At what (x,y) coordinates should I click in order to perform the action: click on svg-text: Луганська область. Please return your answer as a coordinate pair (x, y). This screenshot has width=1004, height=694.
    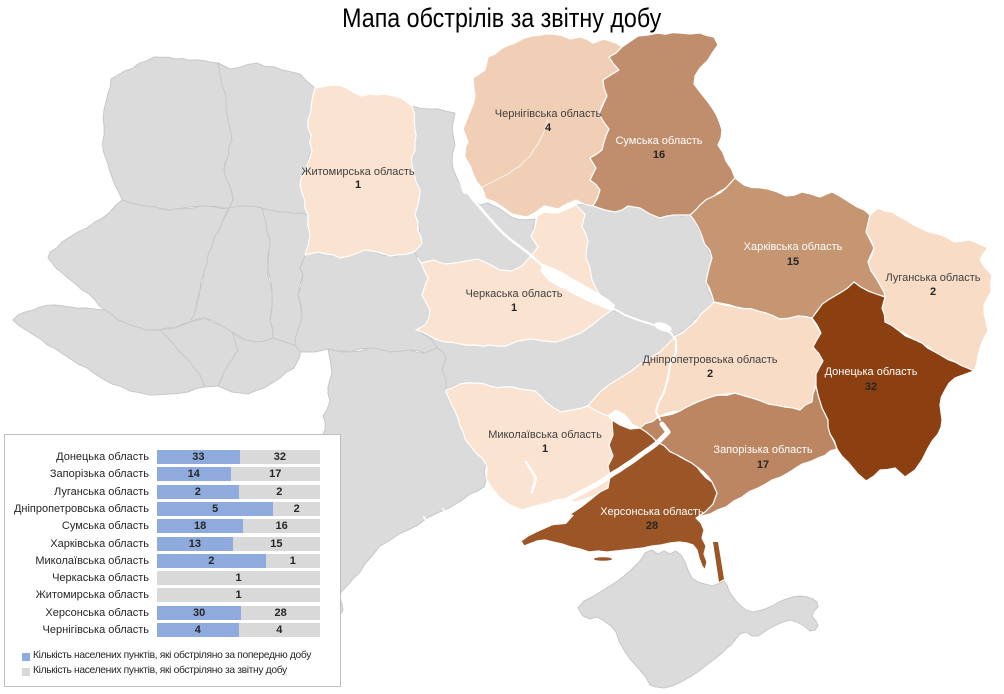
    Looking at the image, I should click on (933, 278).